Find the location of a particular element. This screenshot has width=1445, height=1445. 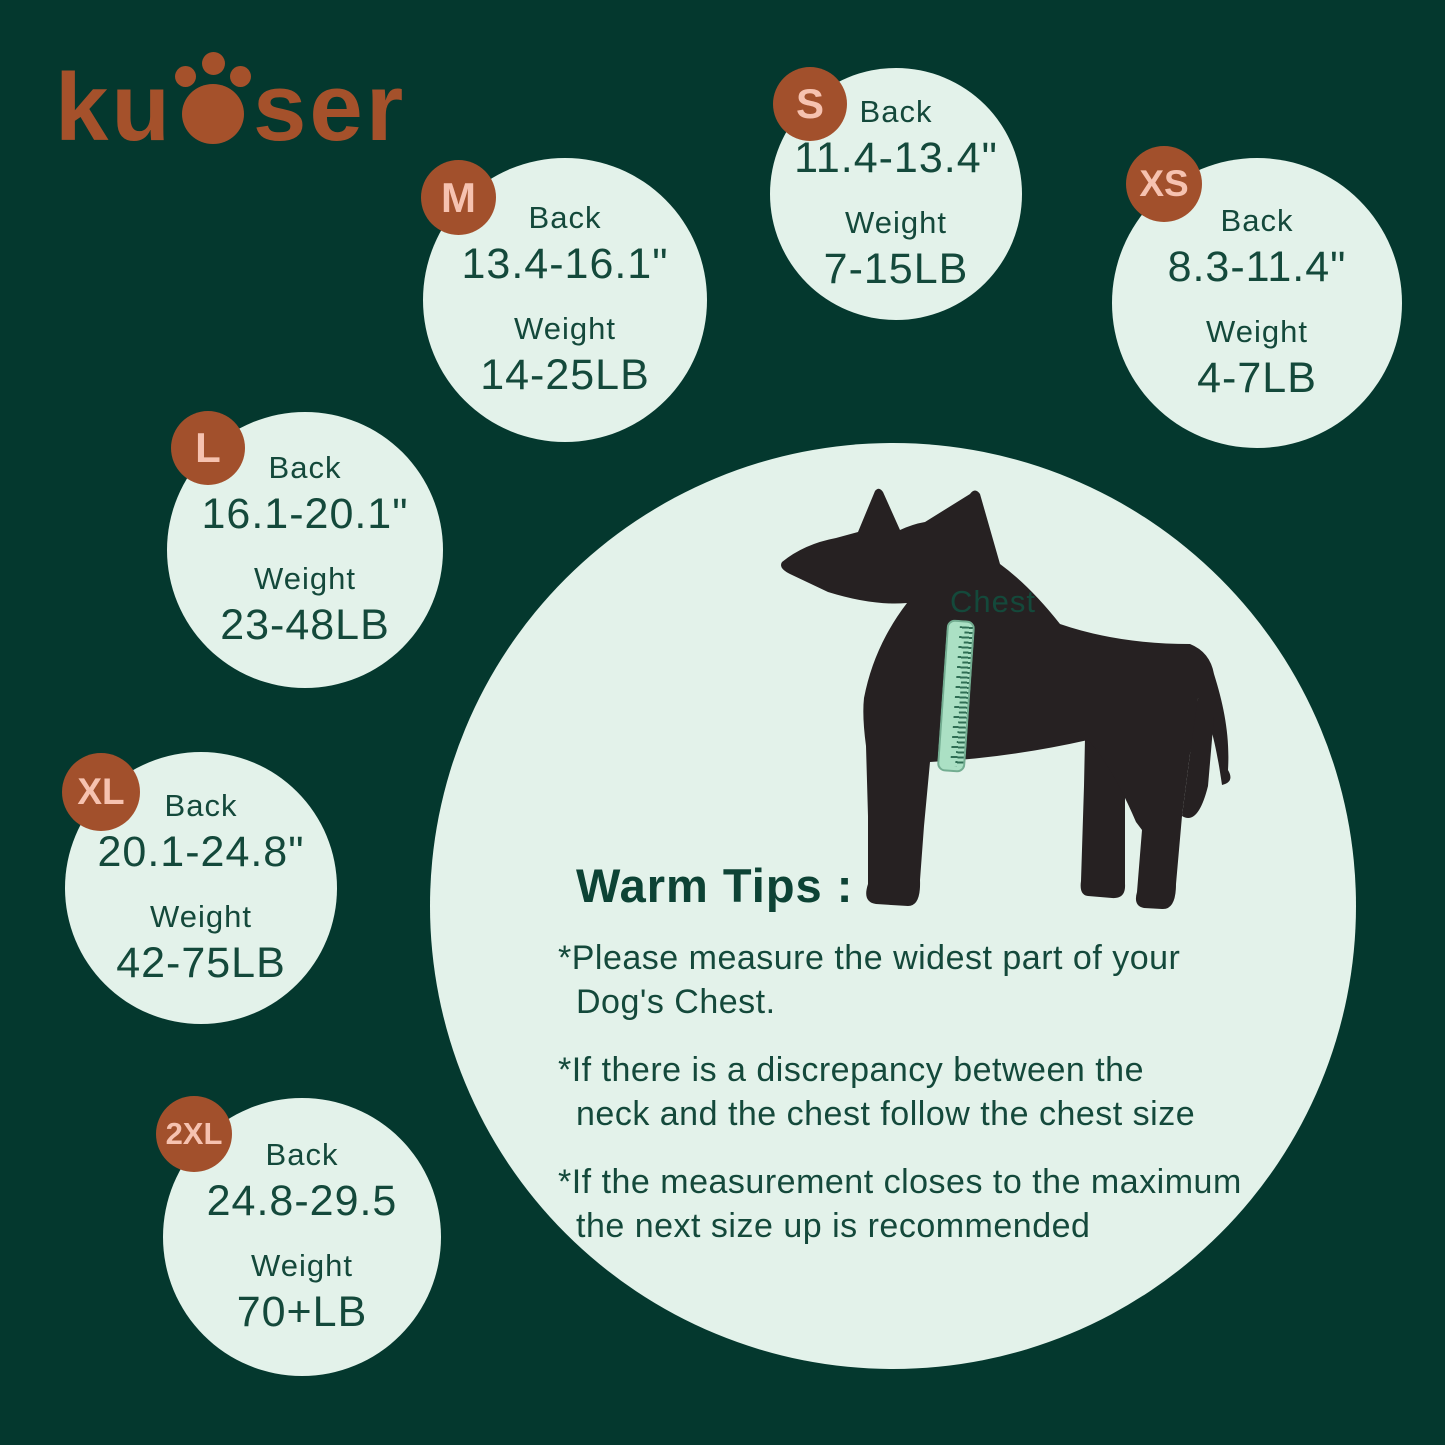

back-value: 24.8-29.5 is located at coordinates (302, 1201).